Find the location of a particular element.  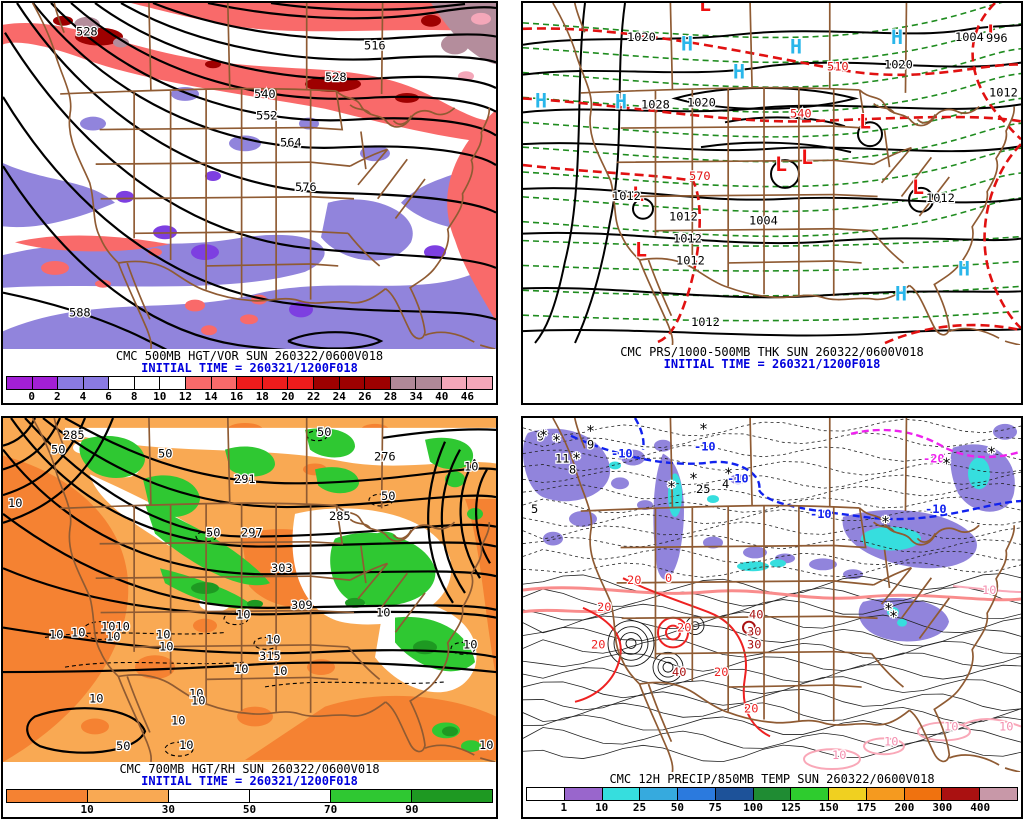

colorbar-tick: 6 is located at coordinates (108, 396).